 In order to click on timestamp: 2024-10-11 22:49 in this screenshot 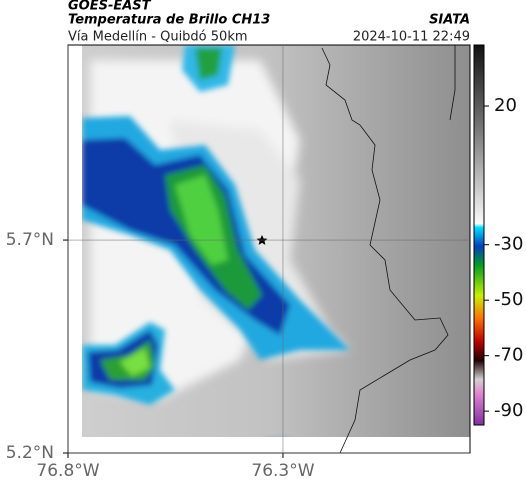, I will do `click(411, 37)`.